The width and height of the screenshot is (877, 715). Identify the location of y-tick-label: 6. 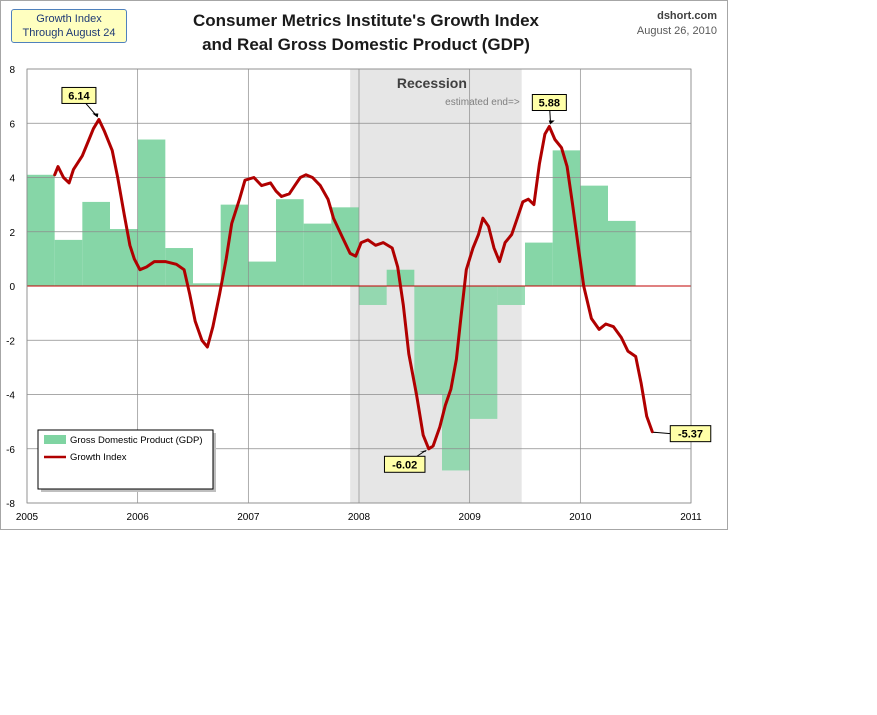
(12, 124).